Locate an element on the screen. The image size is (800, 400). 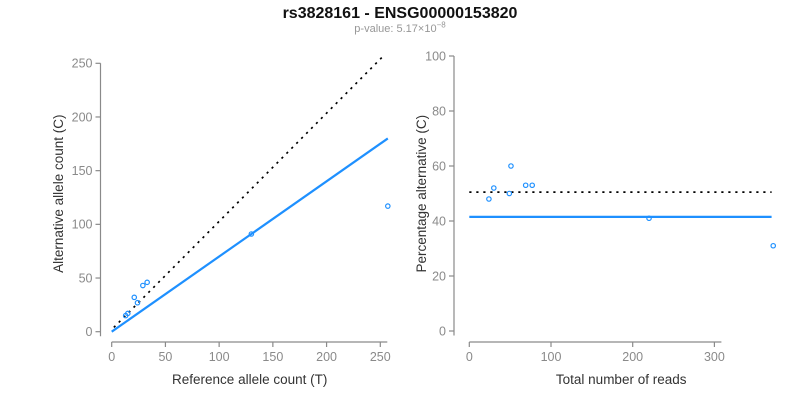
y-tick-label: 20 is located at coordinates (439, 276).